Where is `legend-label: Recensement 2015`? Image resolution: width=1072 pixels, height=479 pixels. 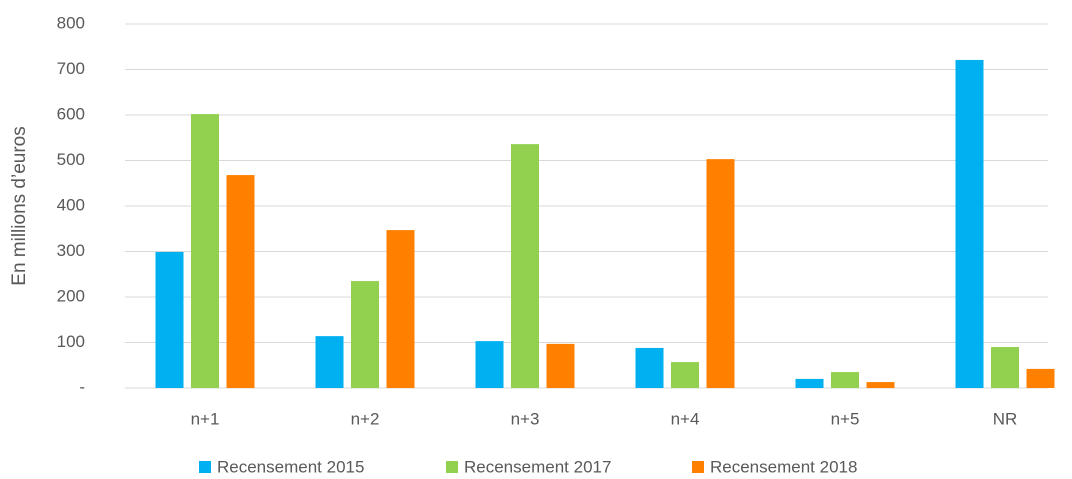
legend-label: Recensement 2015 is located at coordinates (290, 466).